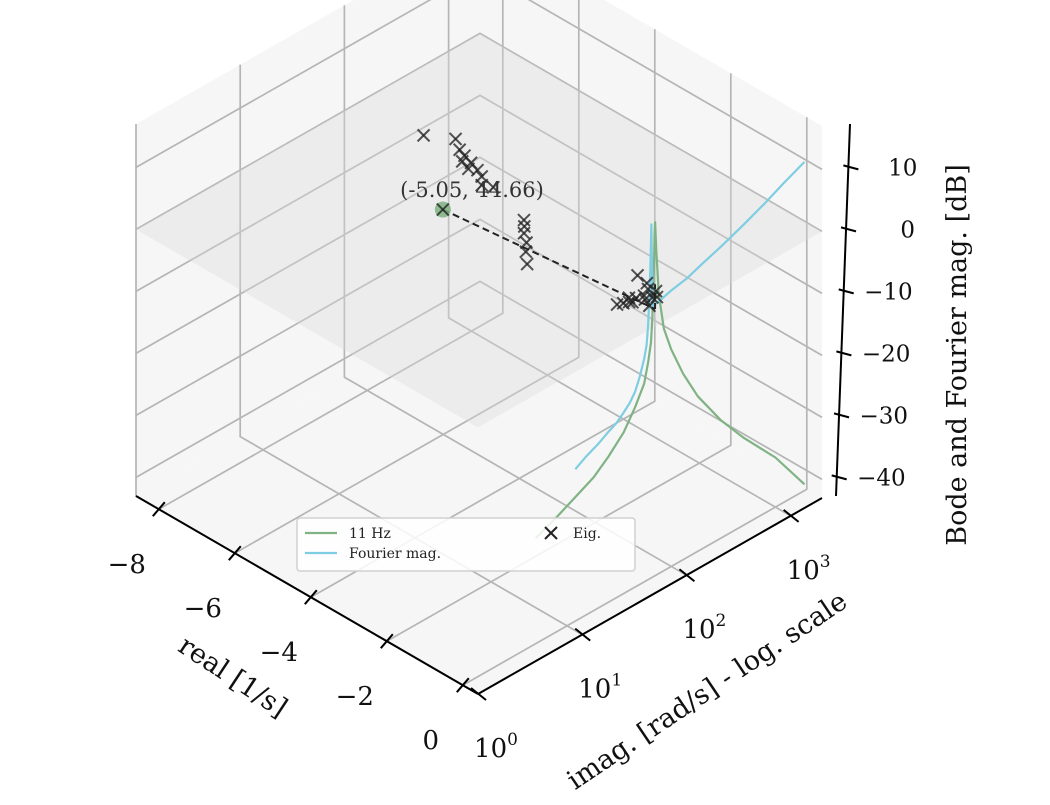 This screenshot has height=805, width=1050. Describe the element at coordinates (370, 534) in the screenshot. I see `legend-label-11hz: 11 Hz` at that location.